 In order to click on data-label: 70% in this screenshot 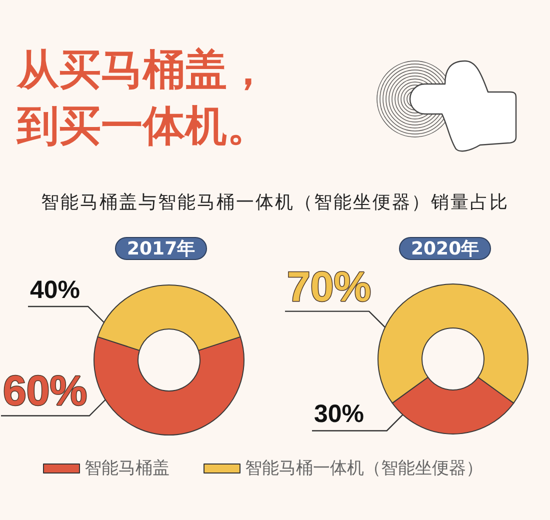, I will do `click(329, 286)`.